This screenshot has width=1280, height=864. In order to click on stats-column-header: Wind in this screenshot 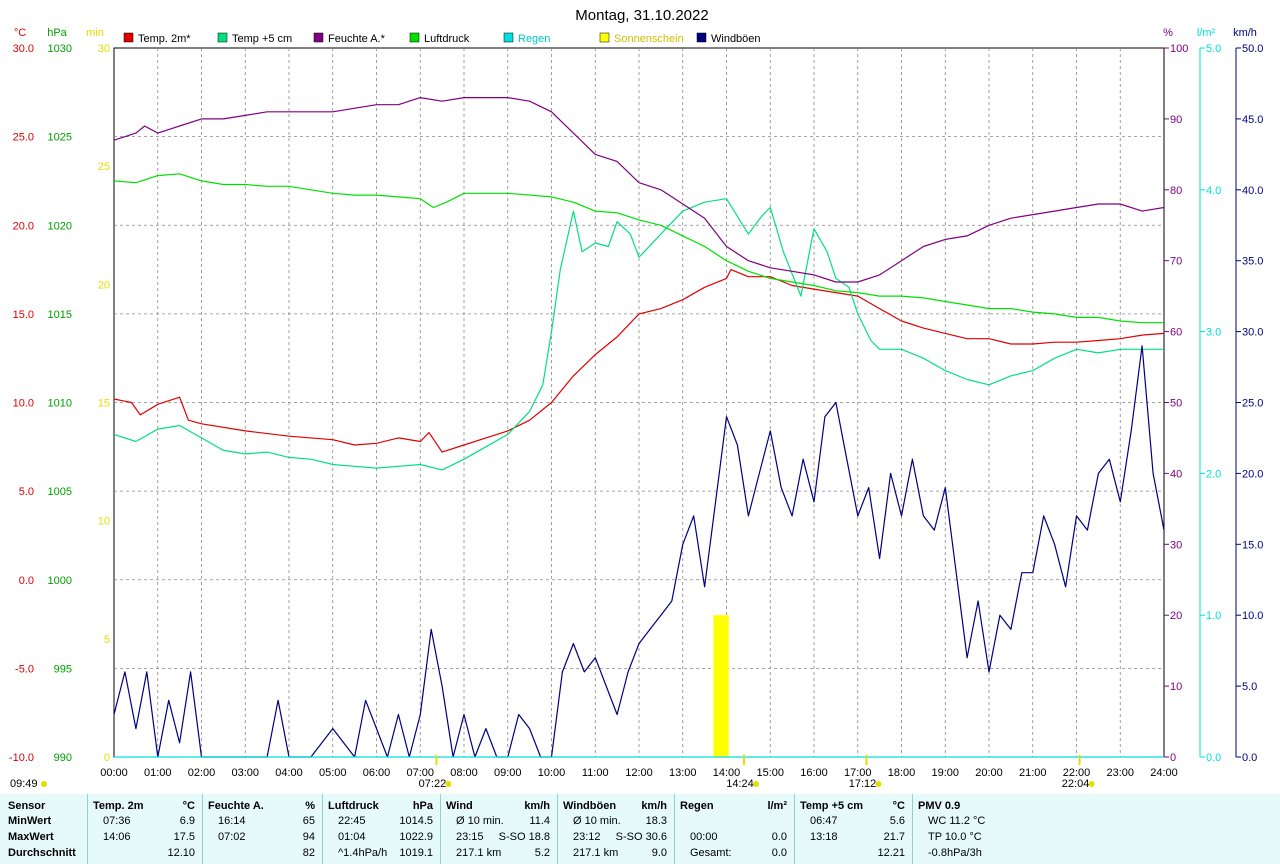, I will do `click(459, 806)`.